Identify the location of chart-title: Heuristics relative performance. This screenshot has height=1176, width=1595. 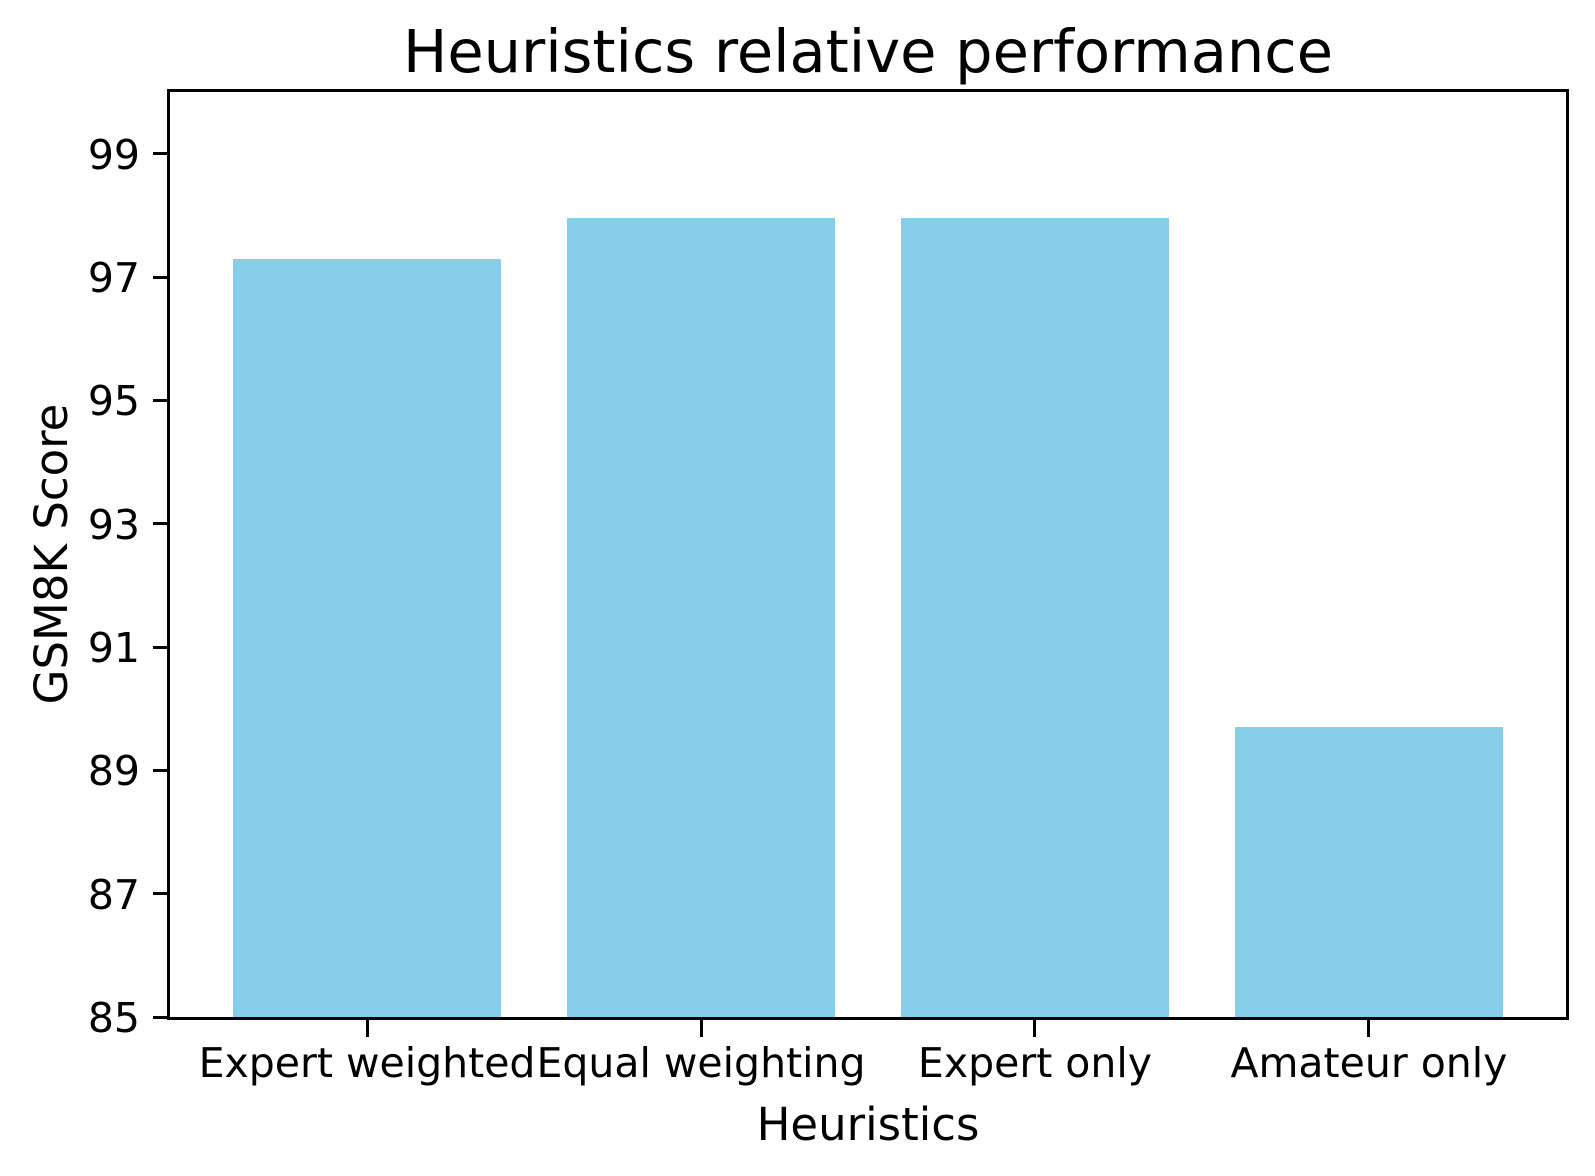
(868, 51).